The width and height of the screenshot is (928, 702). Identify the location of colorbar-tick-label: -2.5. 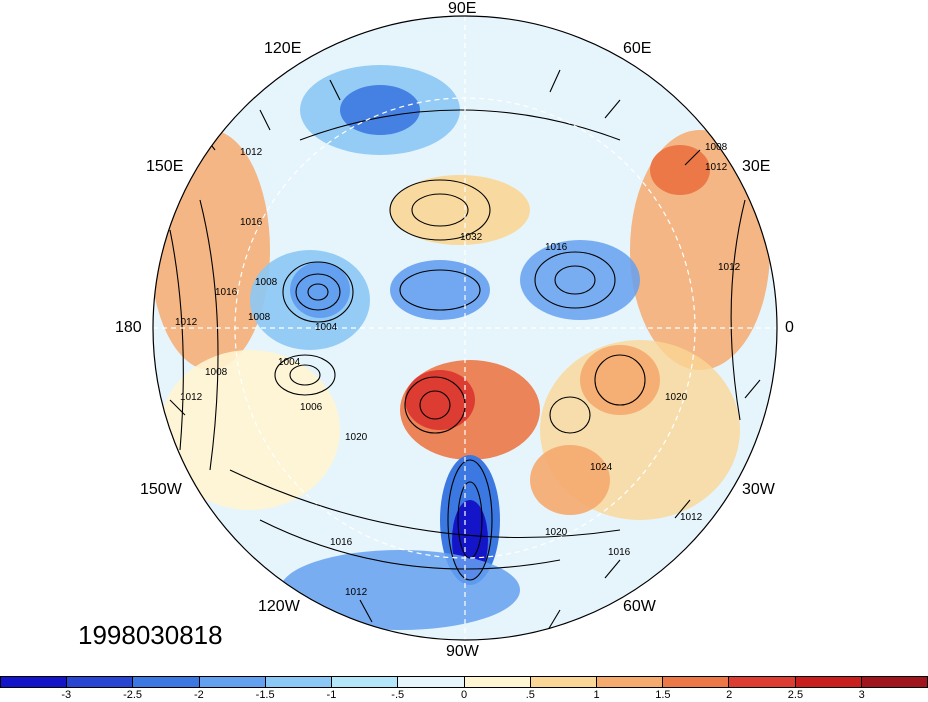
(133, 695).